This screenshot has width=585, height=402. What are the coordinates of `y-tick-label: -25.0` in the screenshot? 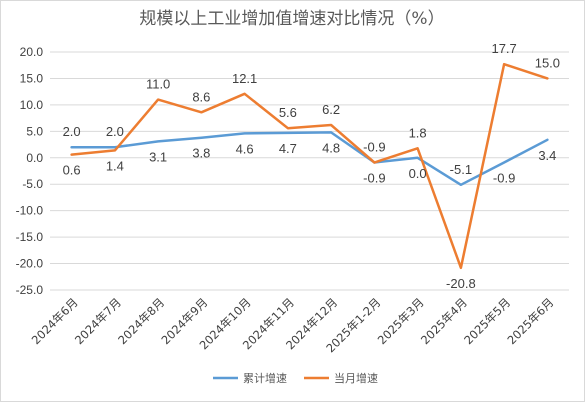 It's located at (30, 290).